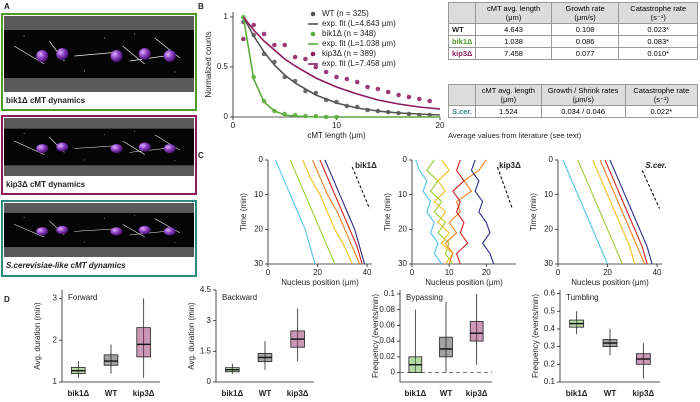 The image size is (700, 402). I want to click on y-tick-label: 0.5, so click(223, 66).